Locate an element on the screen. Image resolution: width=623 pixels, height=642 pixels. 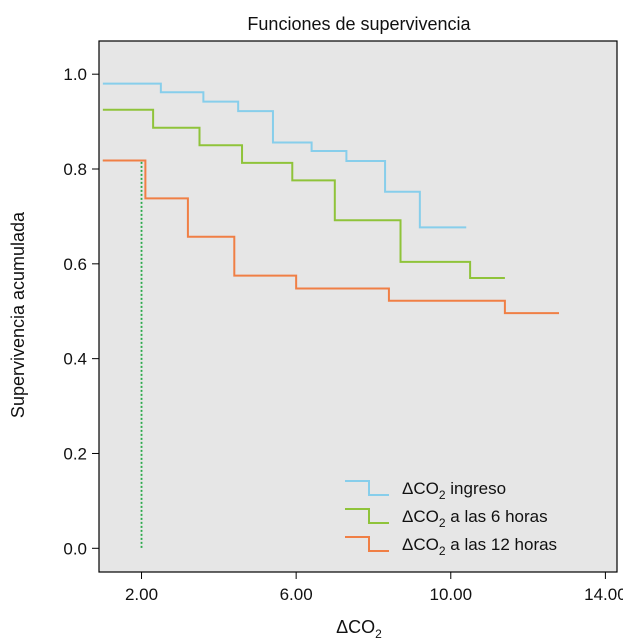
legend-label-1: ΔCO2 a las 6 horas is located at coordinates (475, 518).